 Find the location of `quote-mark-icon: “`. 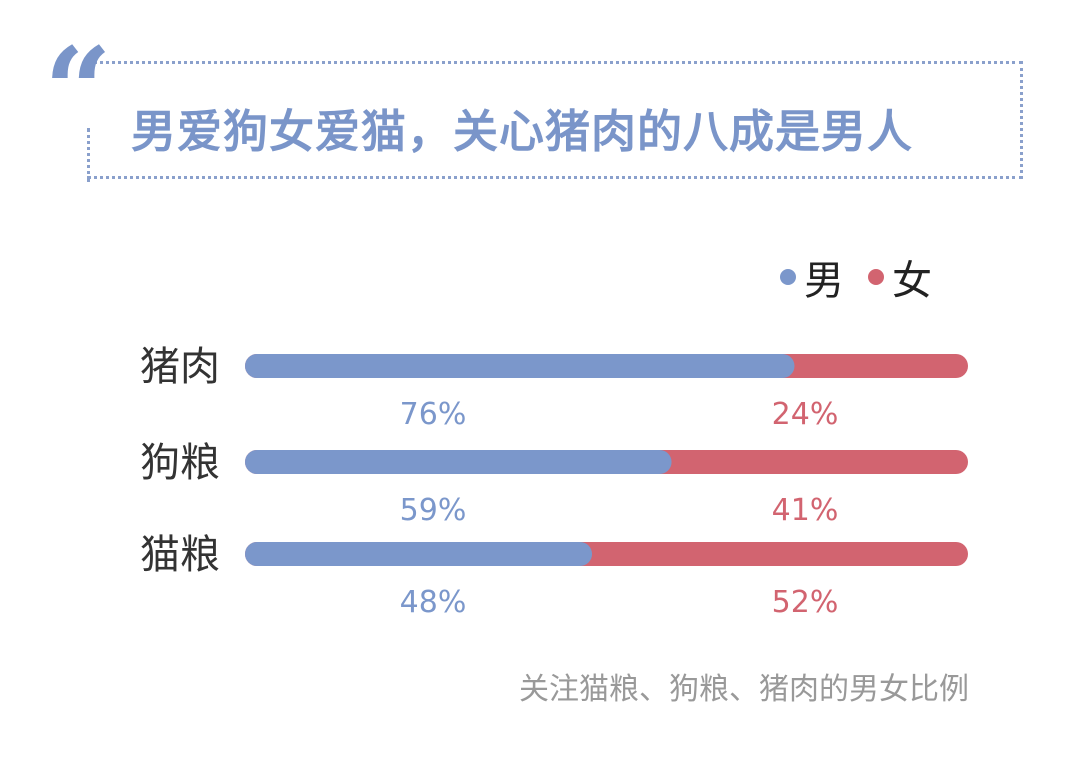

quote-mark-icon: “ is located at coordinates (78, 90).